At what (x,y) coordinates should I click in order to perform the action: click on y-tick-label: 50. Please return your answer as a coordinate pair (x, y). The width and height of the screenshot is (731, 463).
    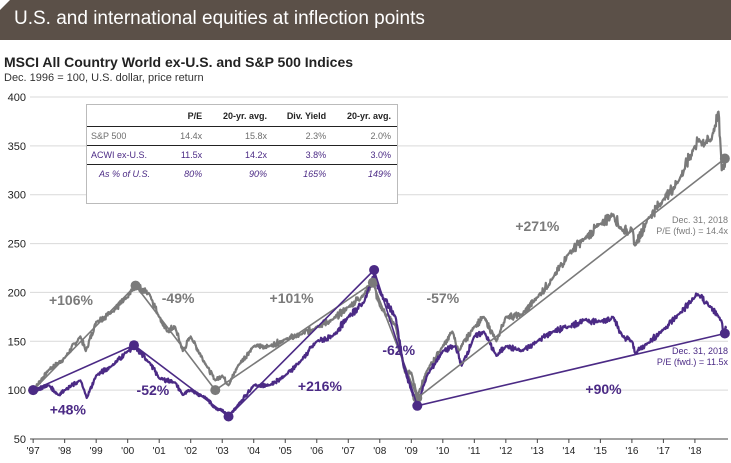
    Looking at the image, I should click on (20, 440).